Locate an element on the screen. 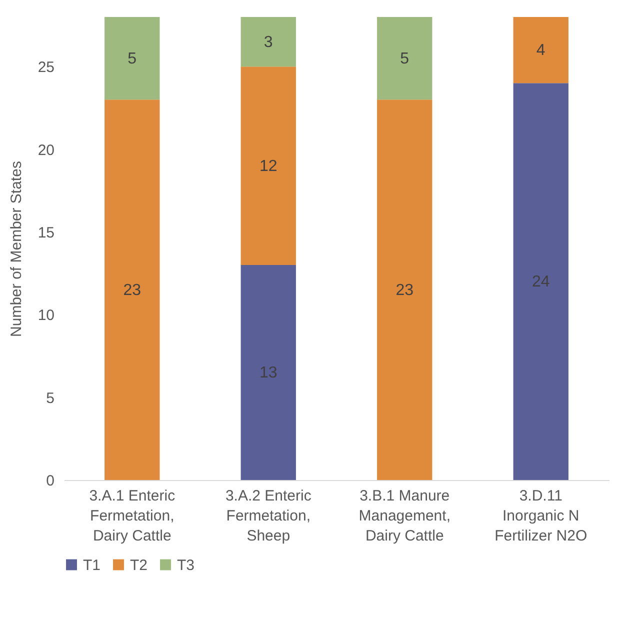 The width and height of the screenshot is (640, 632). x-tick-label: 3.A.1 Enteric Fermetation, Dairy Cattle is located at coordinates (132, 516).